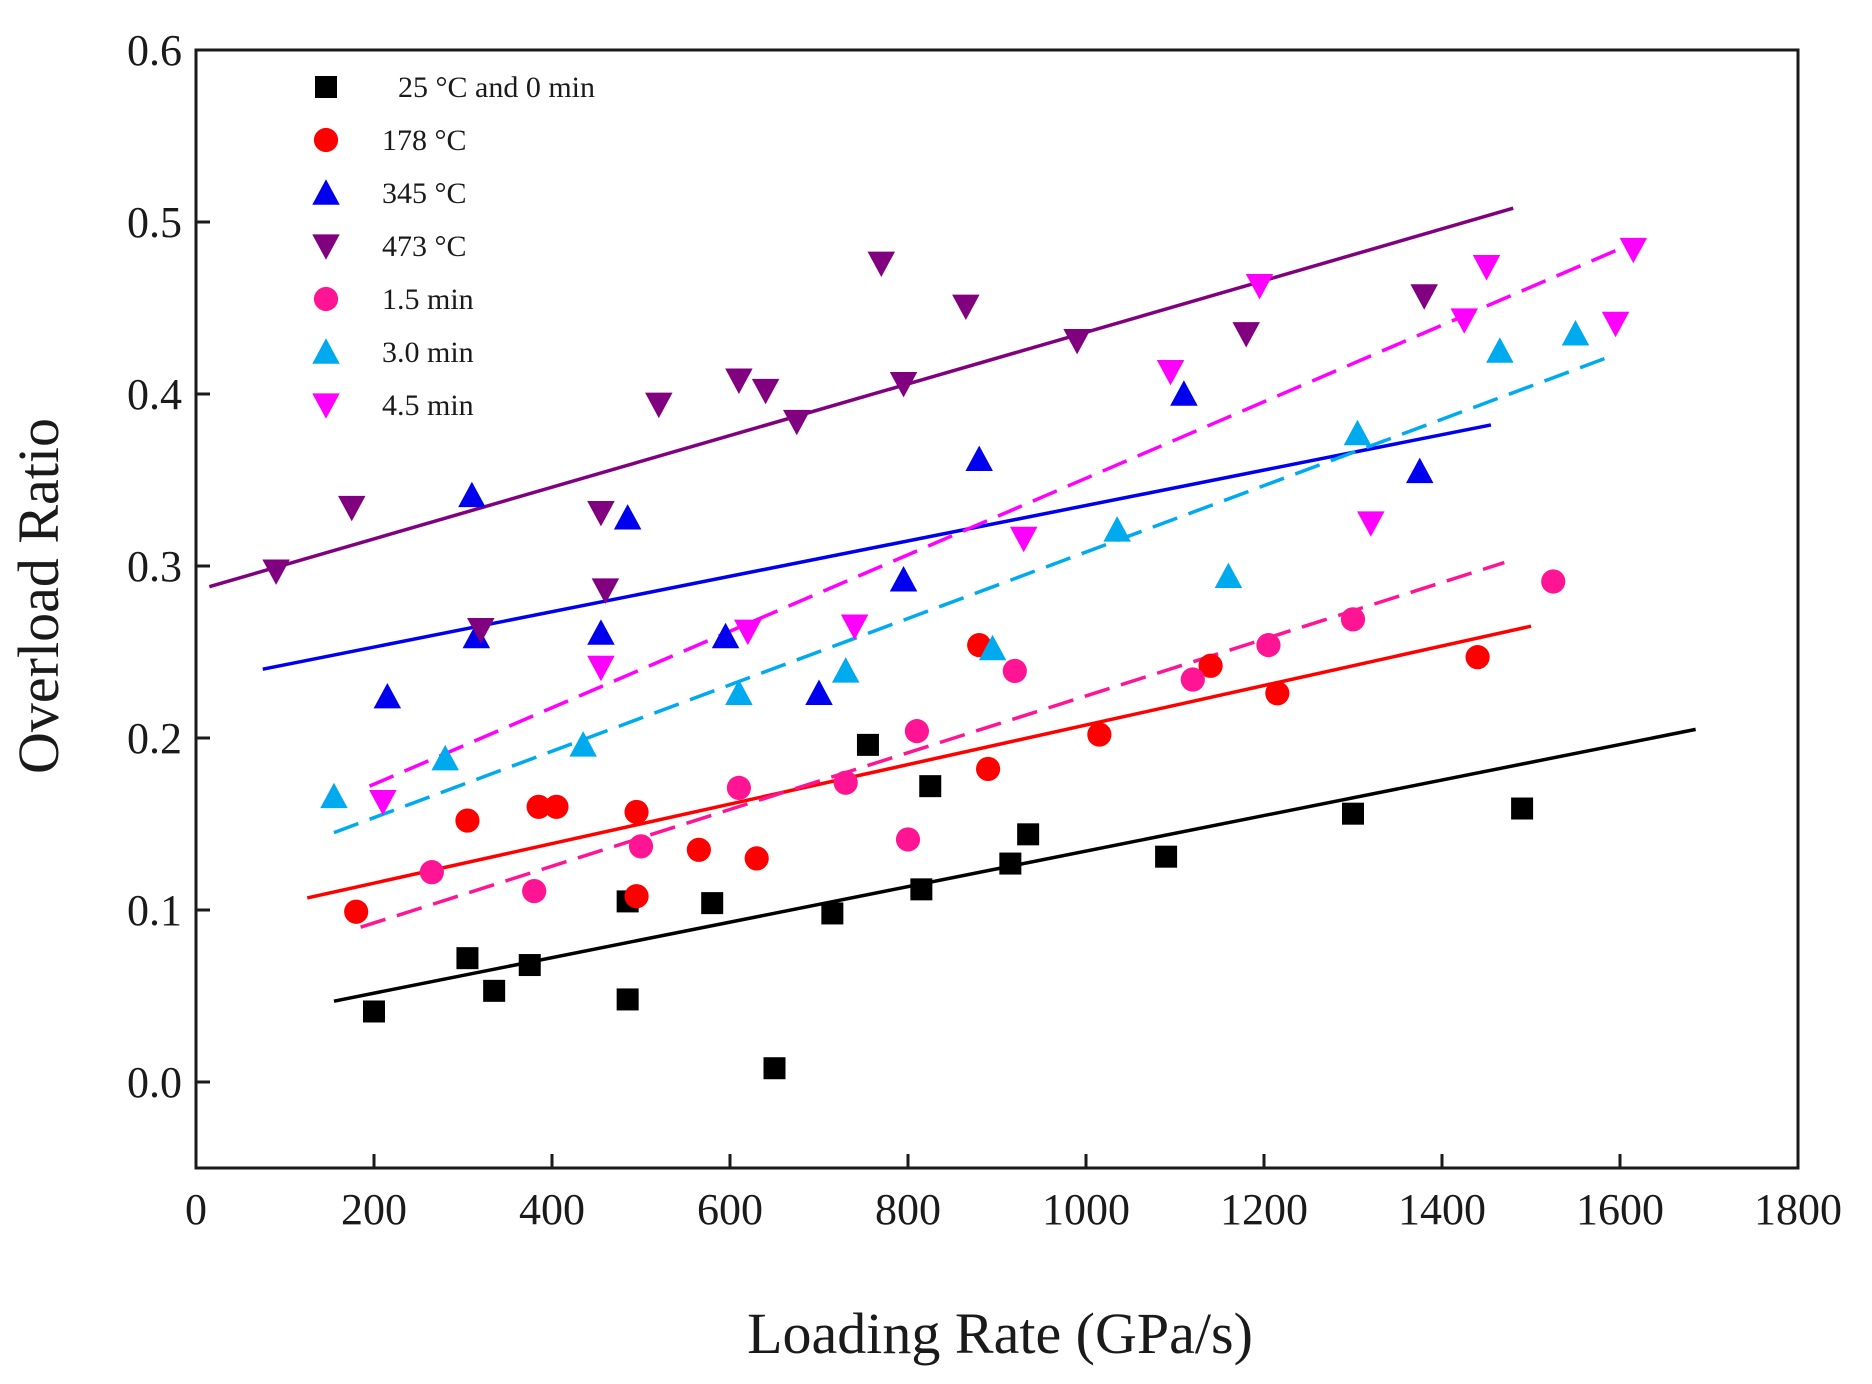 Image resolution: width=1872 pixels, height=1384 pixels. Describe the element at coordinates (154, 394) in the screenshot. I see `y-tick-label: 0.4` at that location.